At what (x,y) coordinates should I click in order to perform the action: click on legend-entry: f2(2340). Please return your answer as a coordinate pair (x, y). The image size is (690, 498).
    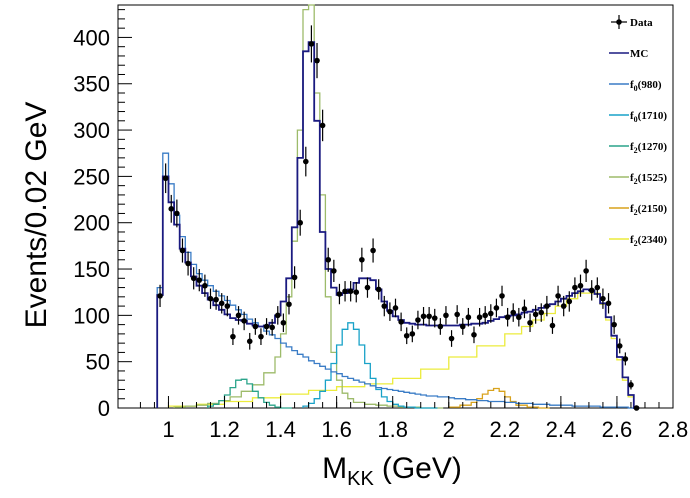
    Looking at the image, I should click on (638, 241).